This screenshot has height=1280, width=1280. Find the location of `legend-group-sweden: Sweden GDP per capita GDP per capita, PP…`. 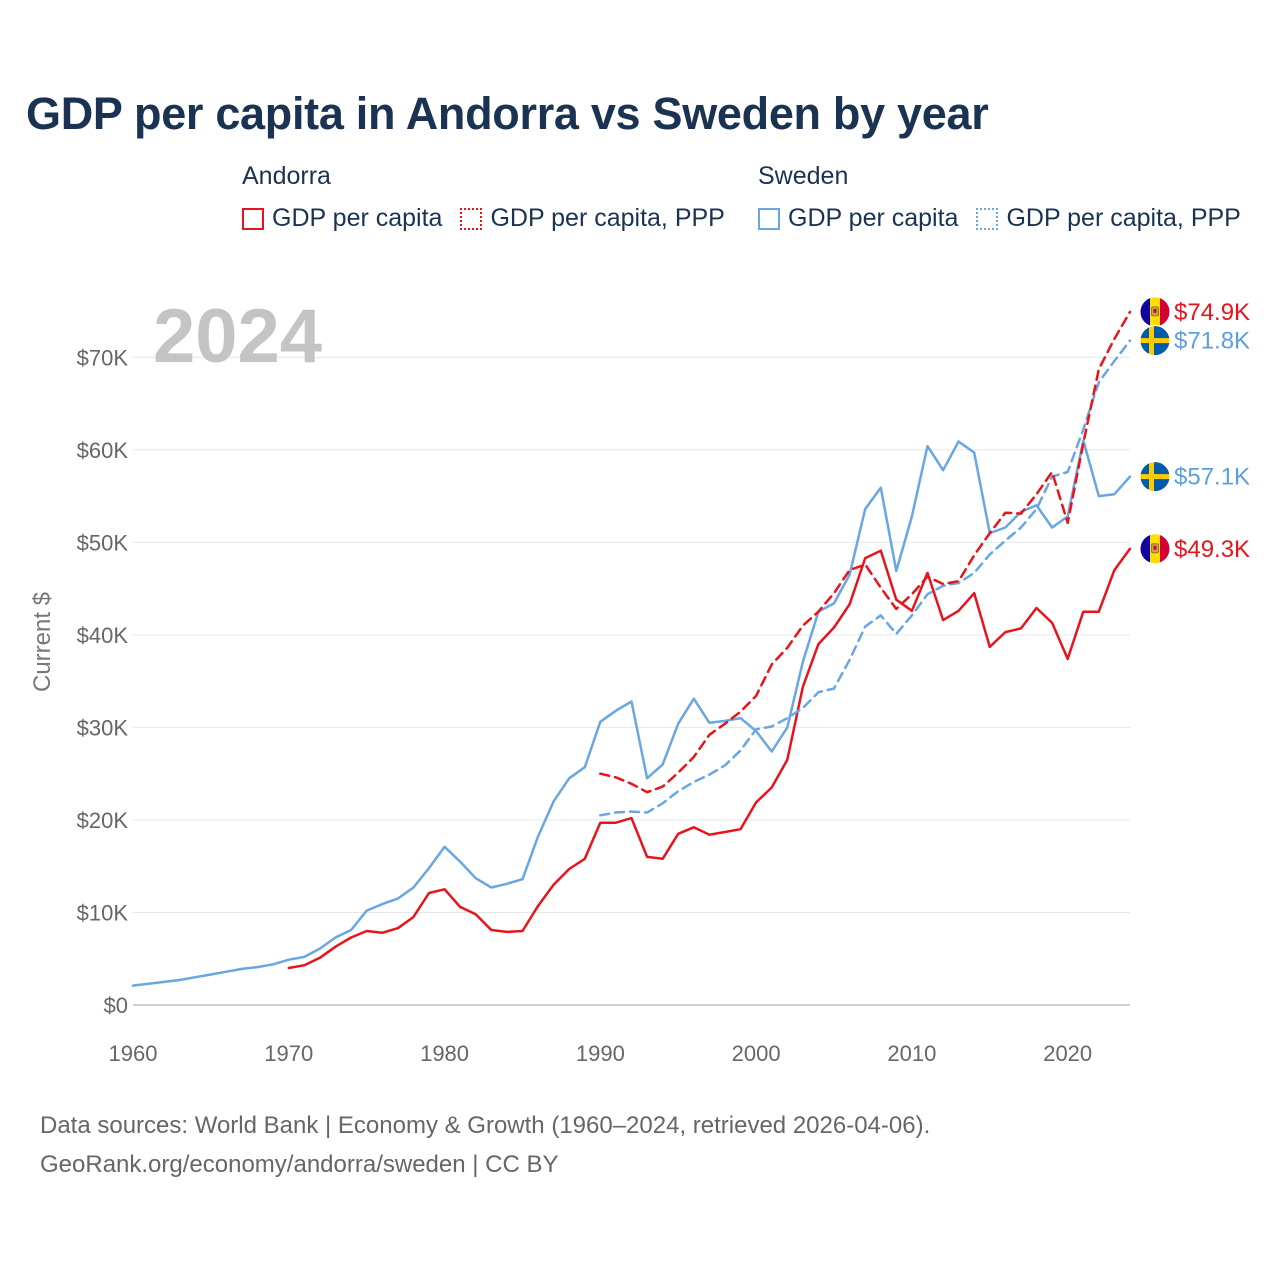

legend-group-sweden: Sweden GDP per capita GDP per capita, PP… is located at coordinates (1008, 197).